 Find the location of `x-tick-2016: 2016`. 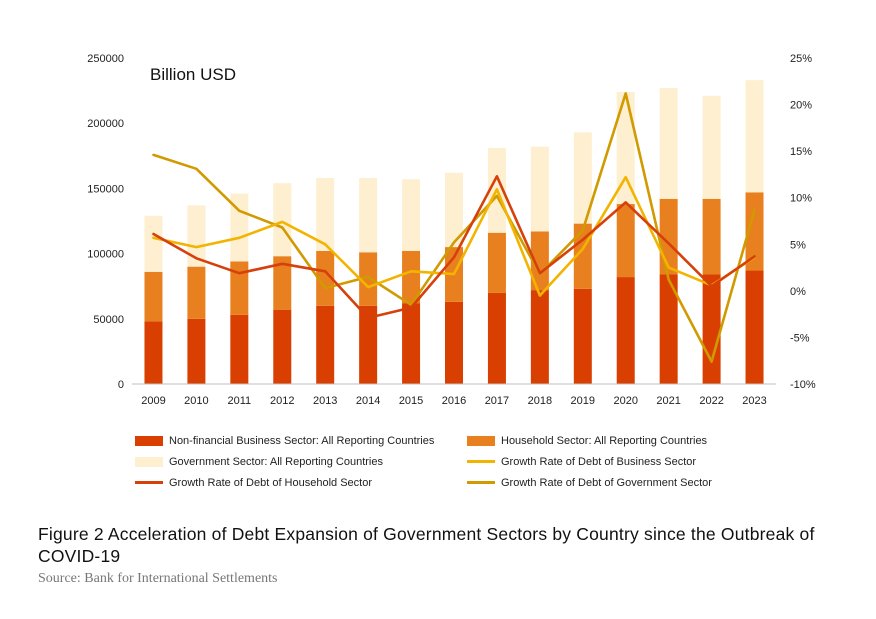

x-tick-2016: 2016 is located at coordinates (454, 401).